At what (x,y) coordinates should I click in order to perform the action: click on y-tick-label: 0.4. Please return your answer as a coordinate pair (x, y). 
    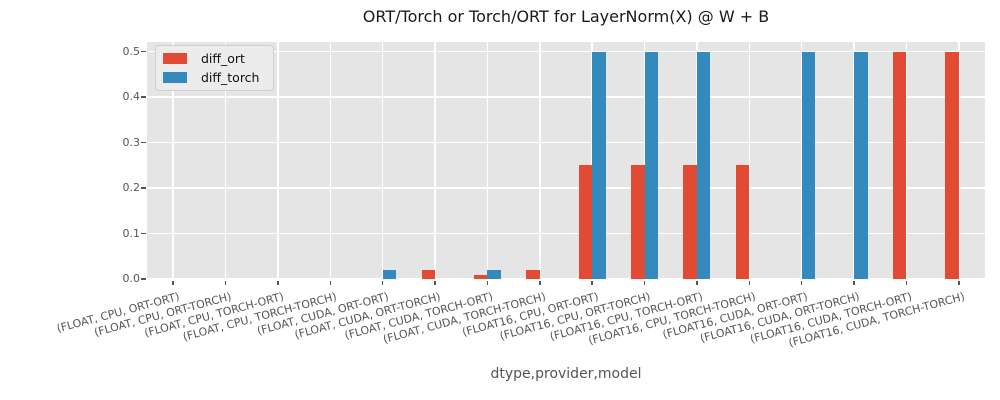
    Looking at the image, I should click on (131, 96).